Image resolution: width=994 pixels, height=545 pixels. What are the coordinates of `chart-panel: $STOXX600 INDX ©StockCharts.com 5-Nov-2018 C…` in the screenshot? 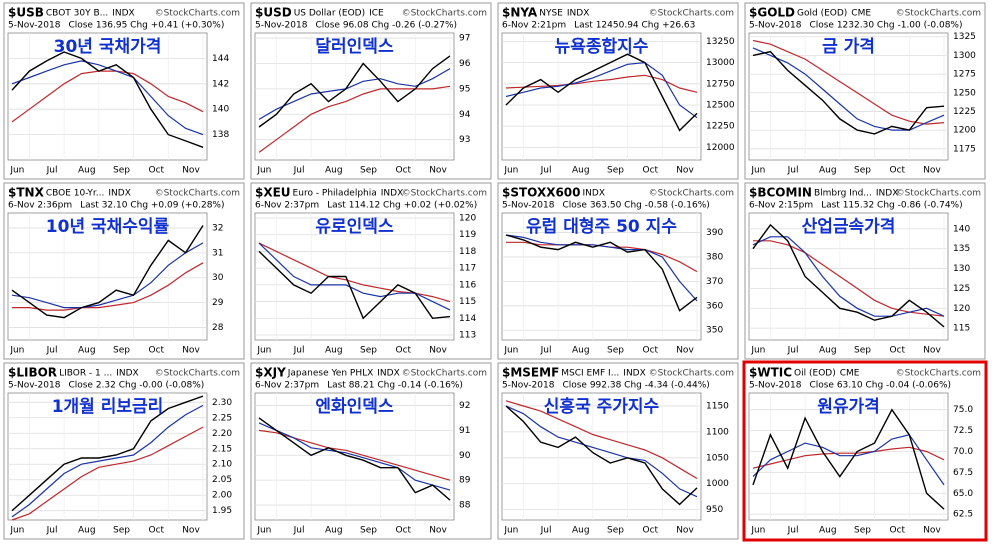 It's located at (618, 271).